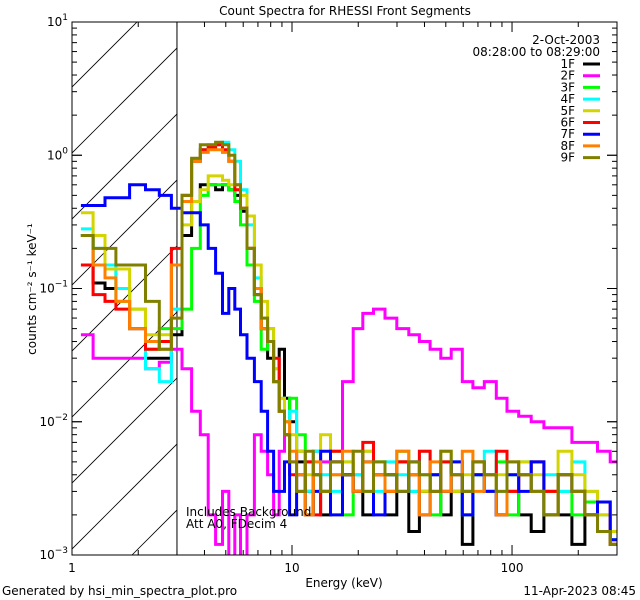 This screenshot has width=640, height=600. I want to click on y-axis-label: counts cm⁻² s⁻¹ keV⁻¹, so click(32, 289).